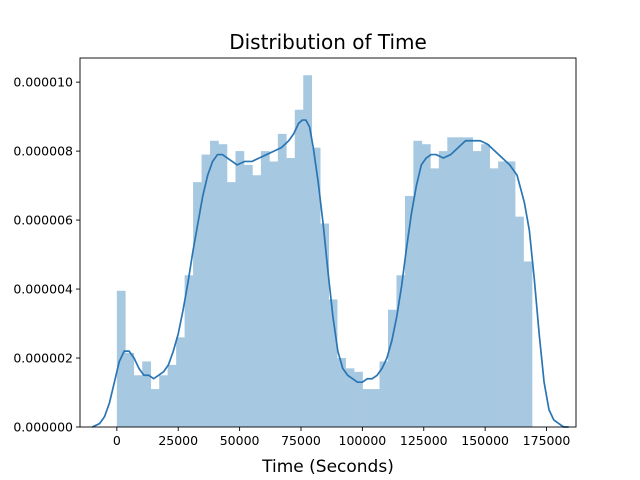 The width and height of the screenshot is (640, 480). I want to click on x-tick-label: 125000, so click(424, 440).